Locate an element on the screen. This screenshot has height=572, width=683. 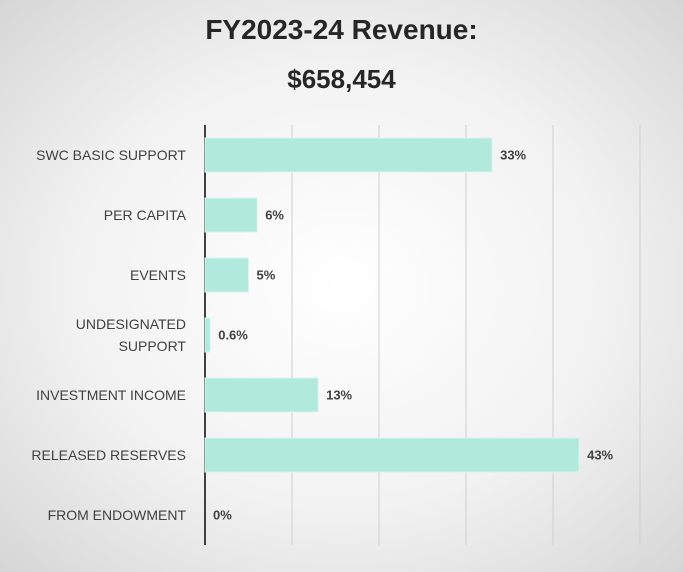
data-label: 33% is located at coordinates (513, 155).